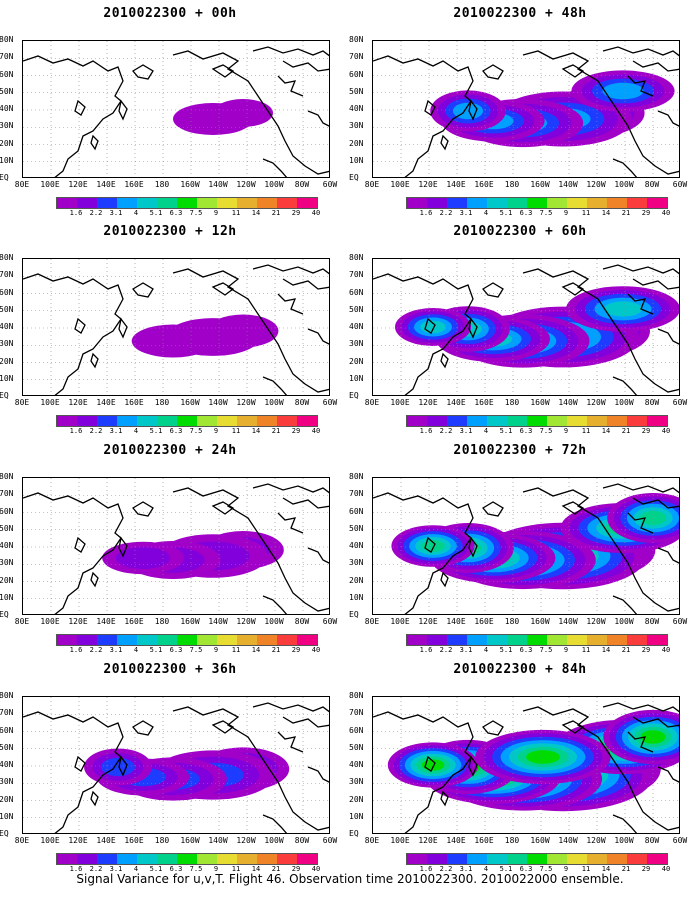 The image size is (700, 900). Describe the element at coordinates (7, 74) in the screenshot. I see `lat-tick-label: 60N` at that location.